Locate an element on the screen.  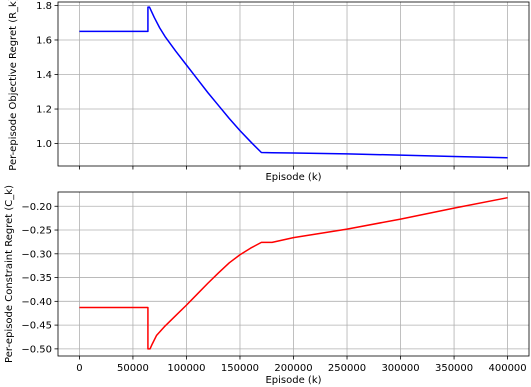
top-y-axis-label: Per-episode Objective Regret (R_k) is located at coordinates (13, 85).